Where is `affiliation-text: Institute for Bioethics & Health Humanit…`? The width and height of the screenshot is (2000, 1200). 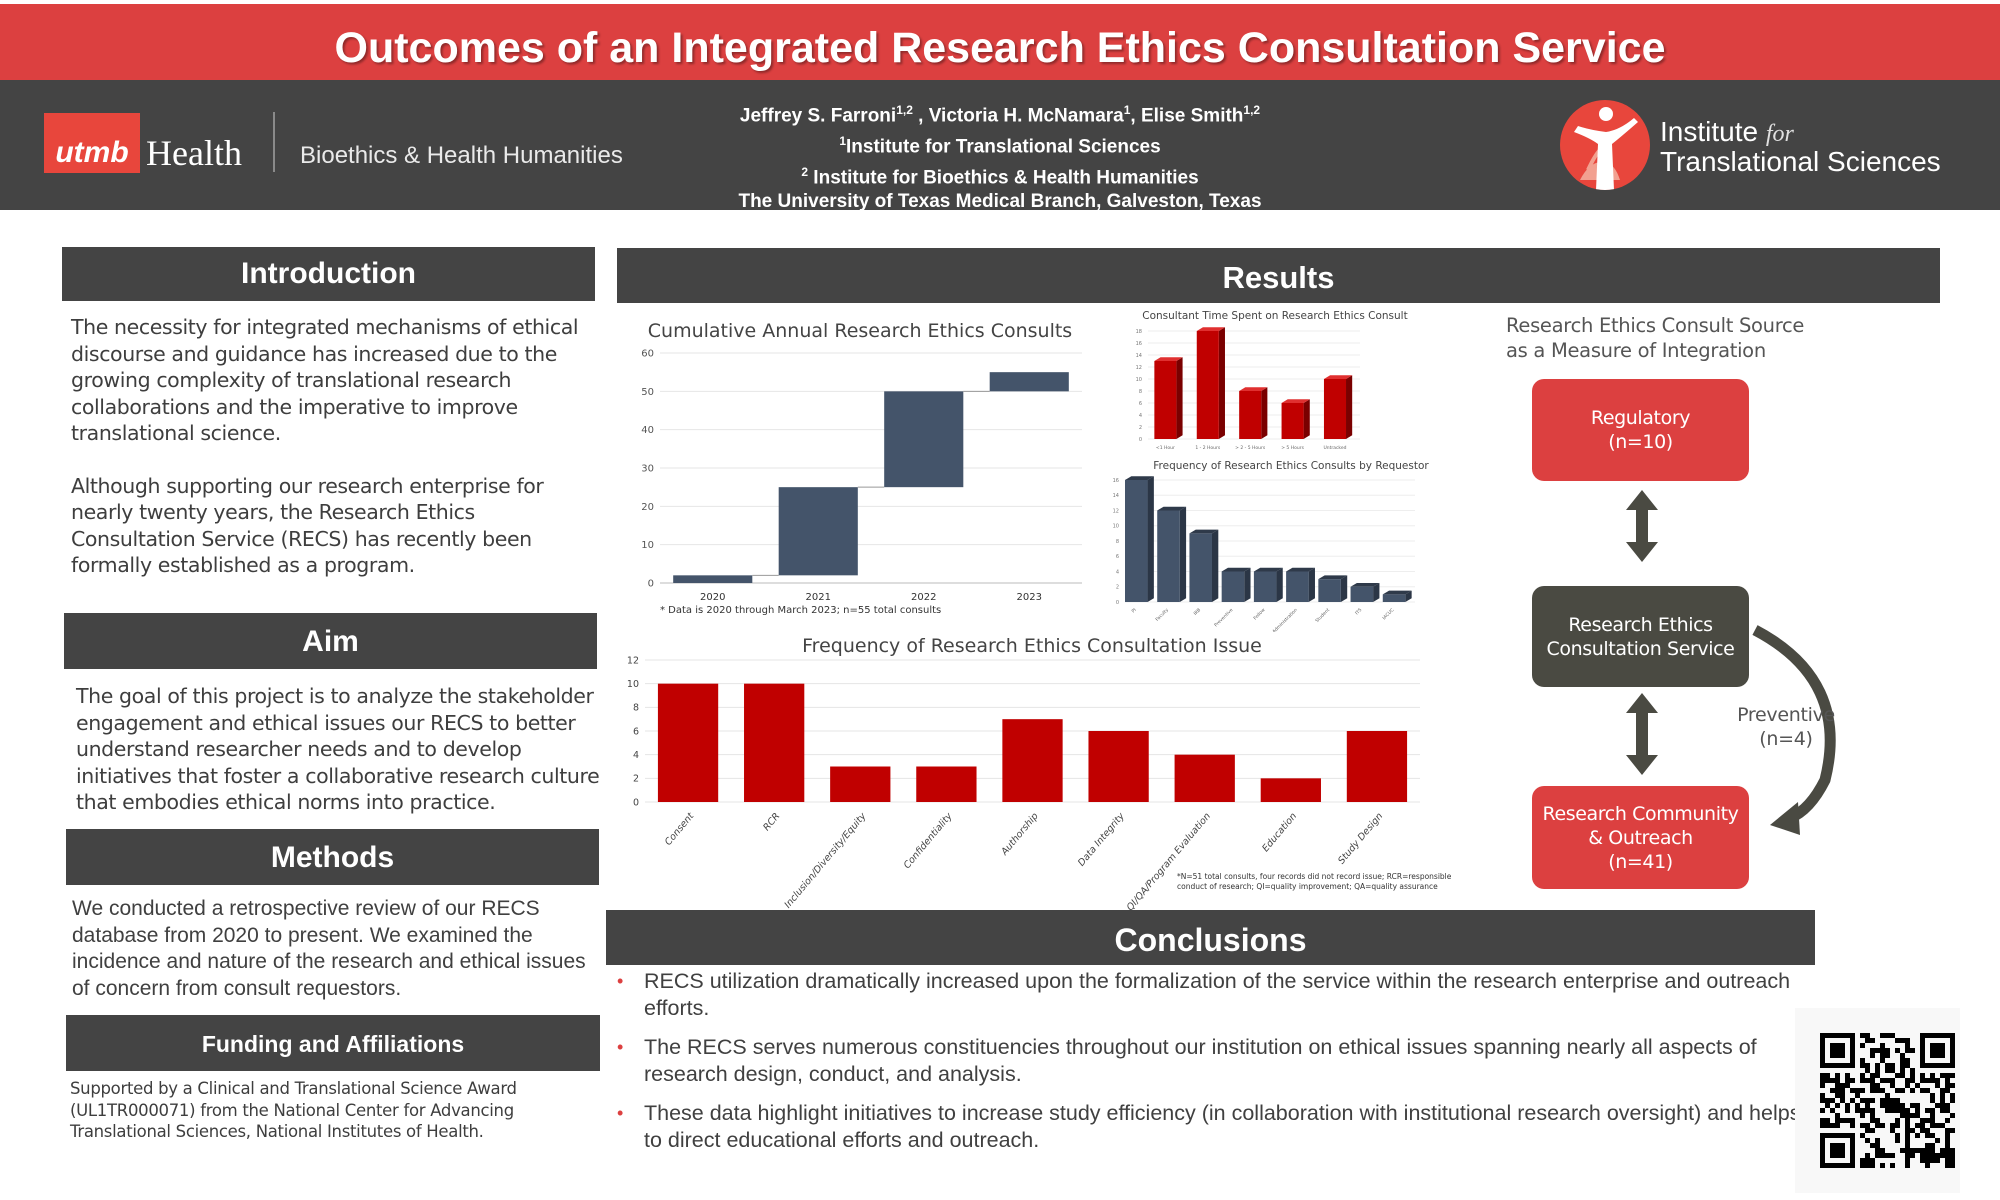 affiliation-text: Institute for Bioethics & Health Humanit… is located at coordinates (1003, 177).